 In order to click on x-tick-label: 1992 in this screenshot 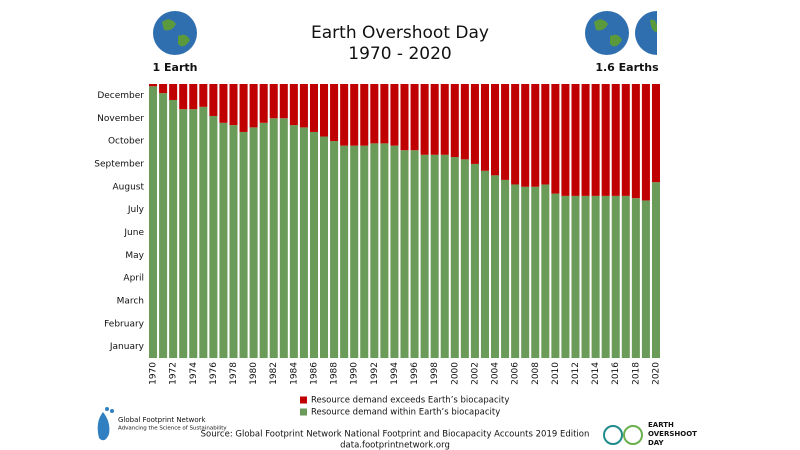, I will do `click(375, 373)`.